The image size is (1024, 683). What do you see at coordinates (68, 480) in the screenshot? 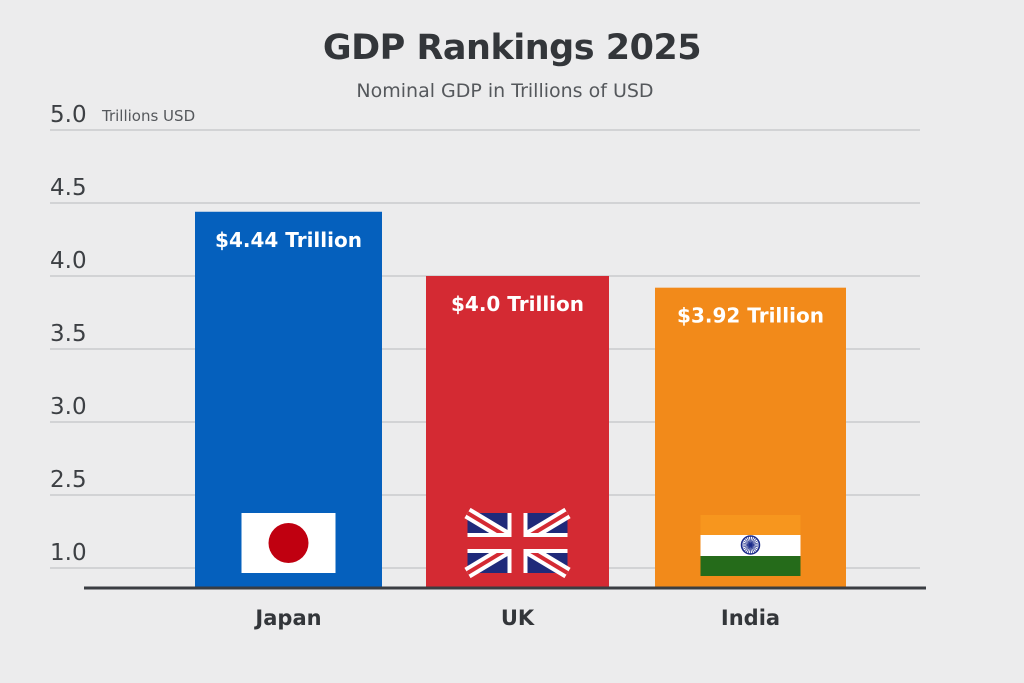
I see `y-tick-label: 2.5` at bounding box center [68, 480].